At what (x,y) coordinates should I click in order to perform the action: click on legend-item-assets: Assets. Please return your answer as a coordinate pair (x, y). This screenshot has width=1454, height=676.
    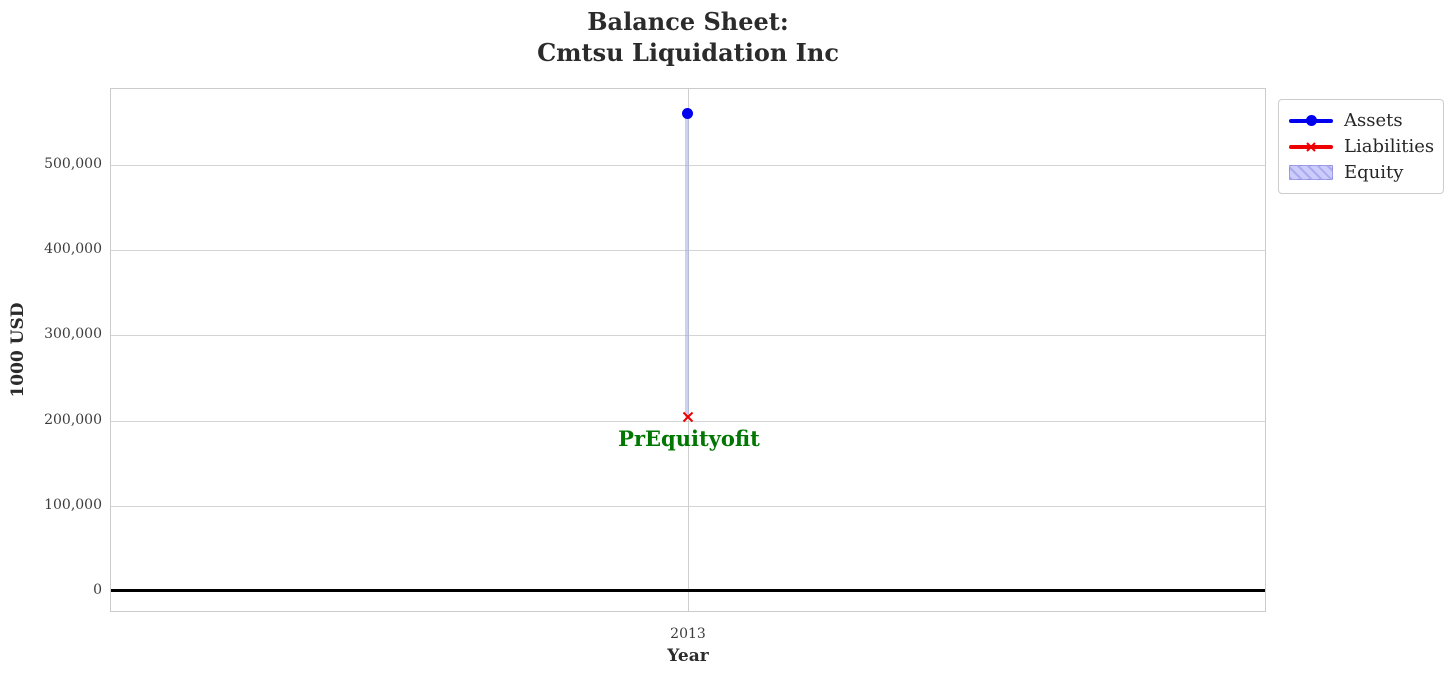
    Looking at the image, I should click on (1361, 120).